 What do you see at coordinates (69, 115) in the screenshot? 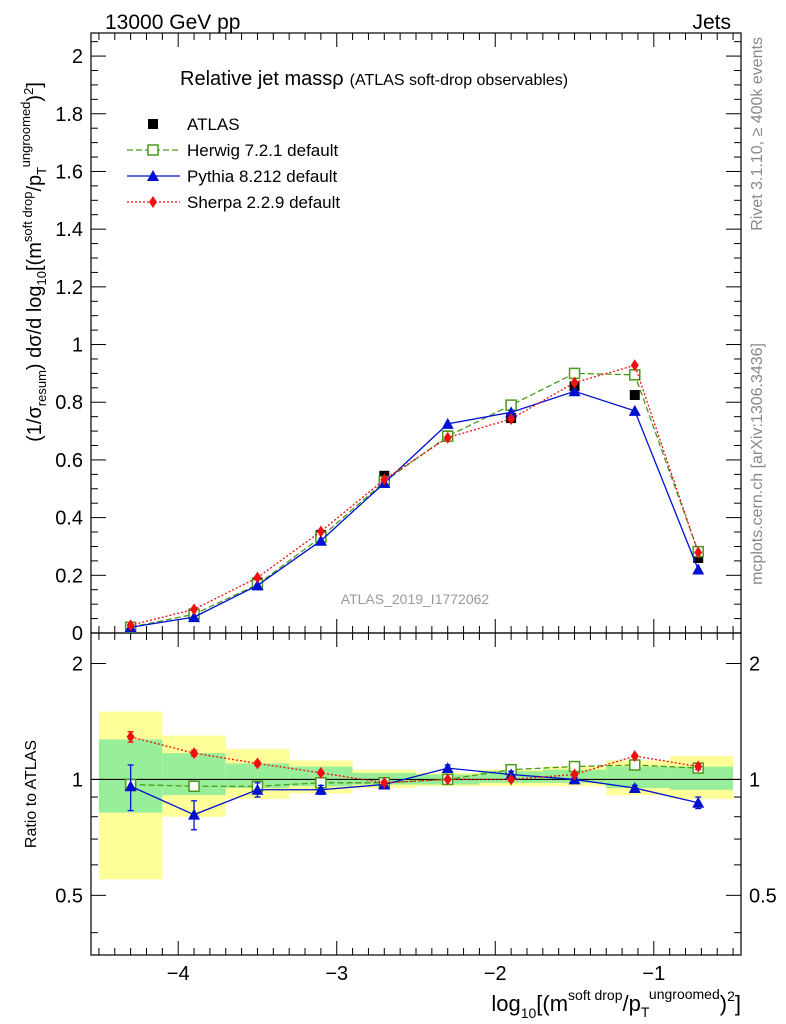
I see `y-tick-label: 1.8` at bounding box center [69, 115].